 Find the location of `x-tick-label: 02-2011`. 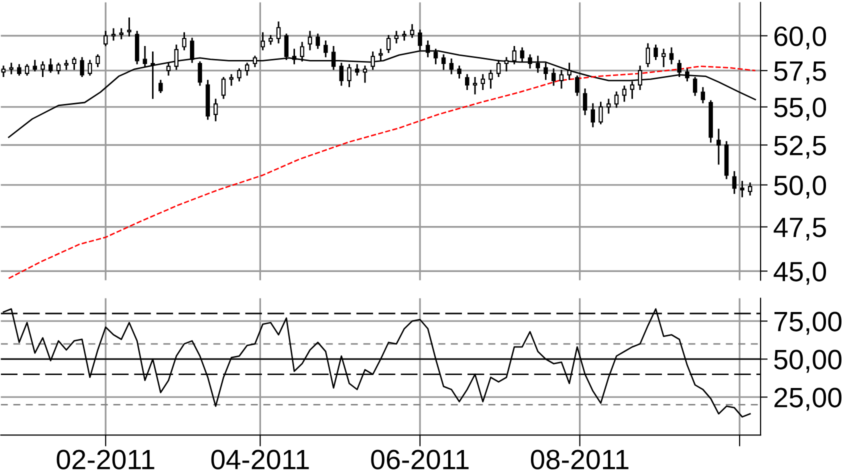

x-tick-label: 02-2011 is located at coordinates (105, 460).